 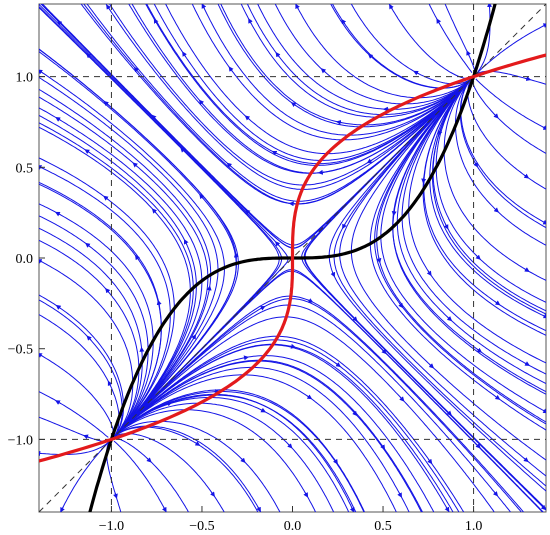 I want to click on y-tick-label-0: −1.0, so click(x=20, y=440).